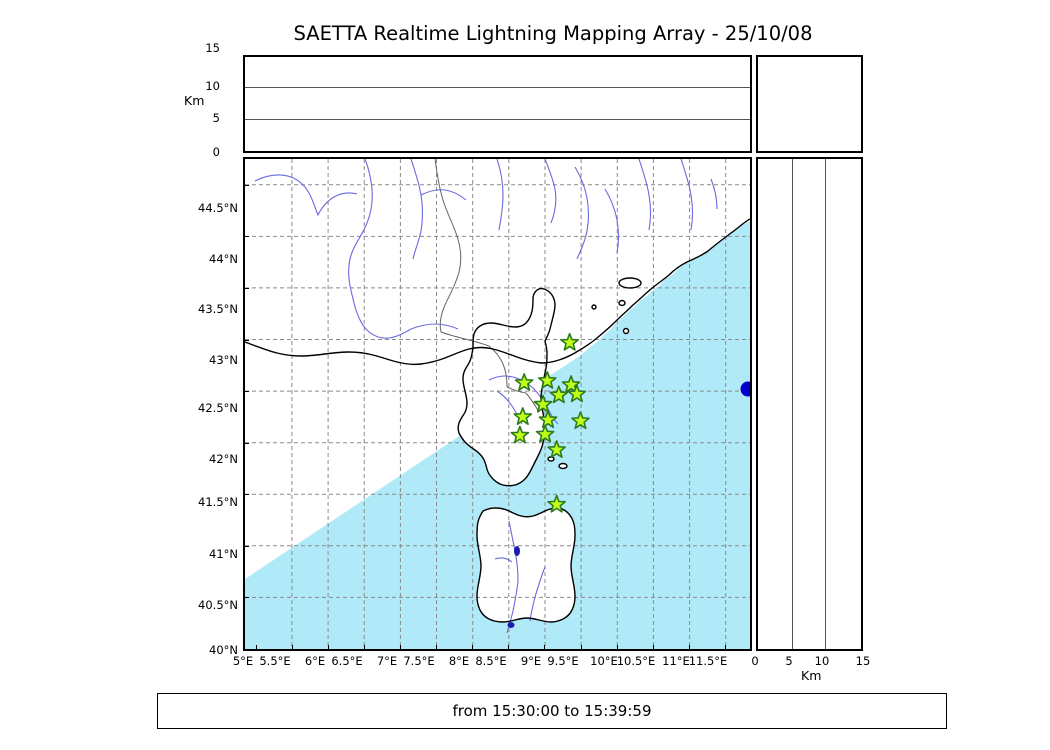  Describe the element at coordinates (491, 661) in the screenshot. I see `lon-tick-8-5: 8.5°E` at that location.